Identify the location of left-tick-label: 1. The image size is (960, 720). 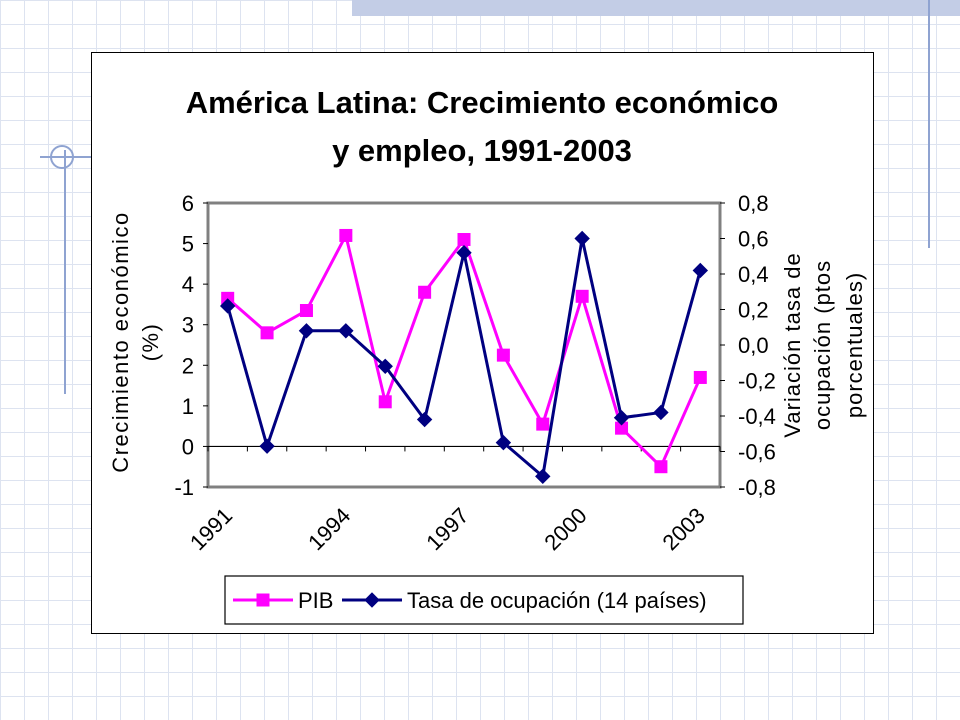
(188, 406).